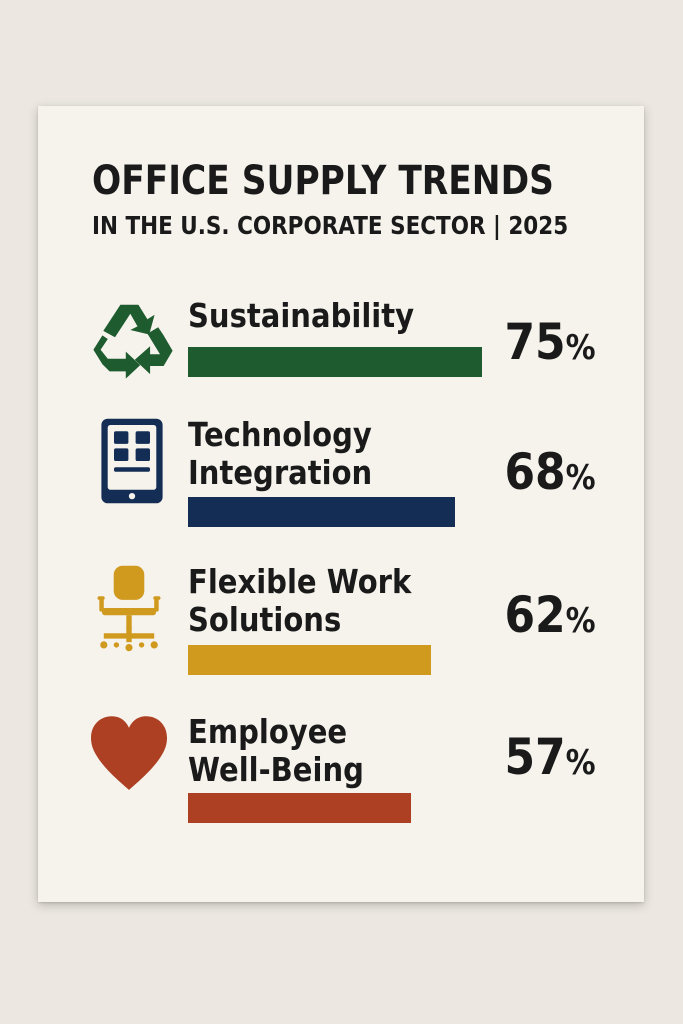 The height and width of the screenshot is (1024, 683). I want to click on chart-title: OFFICE SUPPLY TRENDS, so click(323, 181).